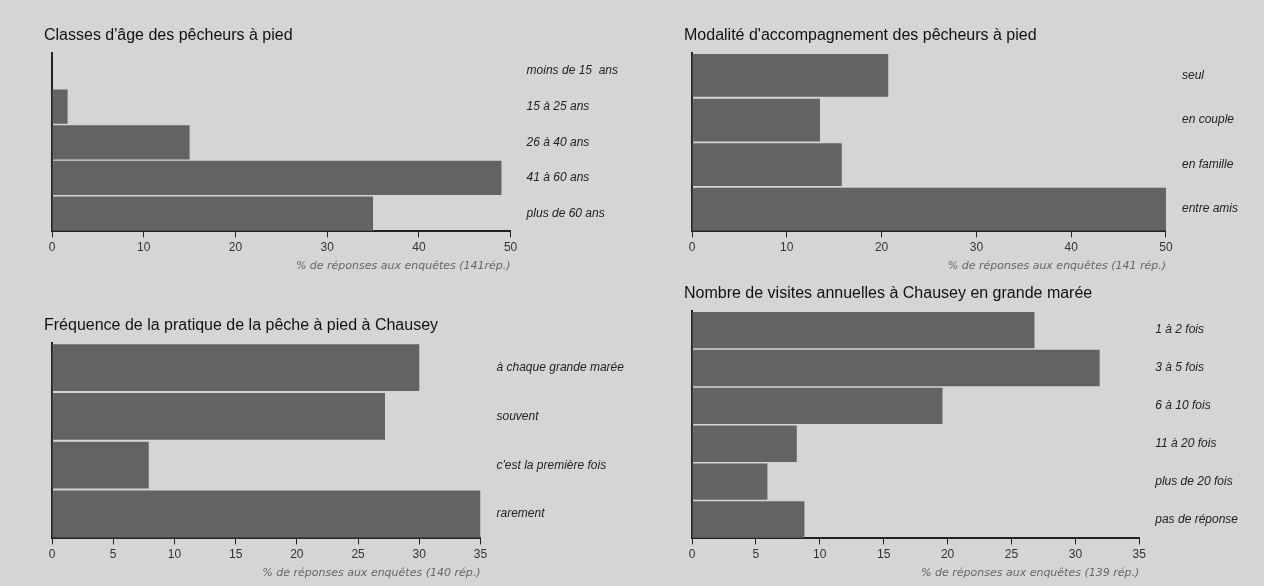  I want to click on y-tick-label: 11 à 20 fois, so click(1186, 443).